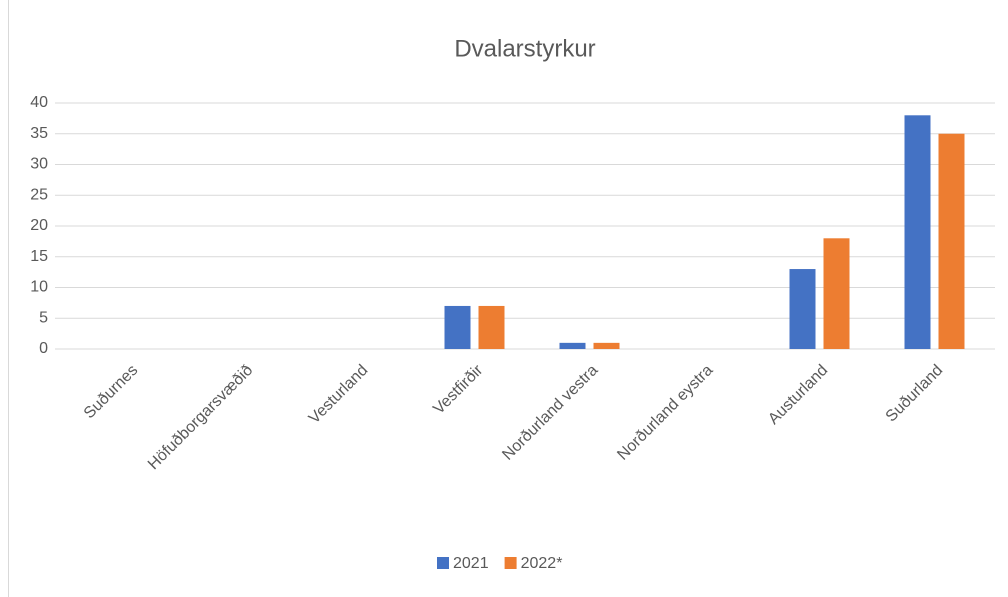 This screenshot has height=597, width=1008. Describe the element at coordinates (39, 194) in the screenshot. I see `y-tick-label: 25` at that location.